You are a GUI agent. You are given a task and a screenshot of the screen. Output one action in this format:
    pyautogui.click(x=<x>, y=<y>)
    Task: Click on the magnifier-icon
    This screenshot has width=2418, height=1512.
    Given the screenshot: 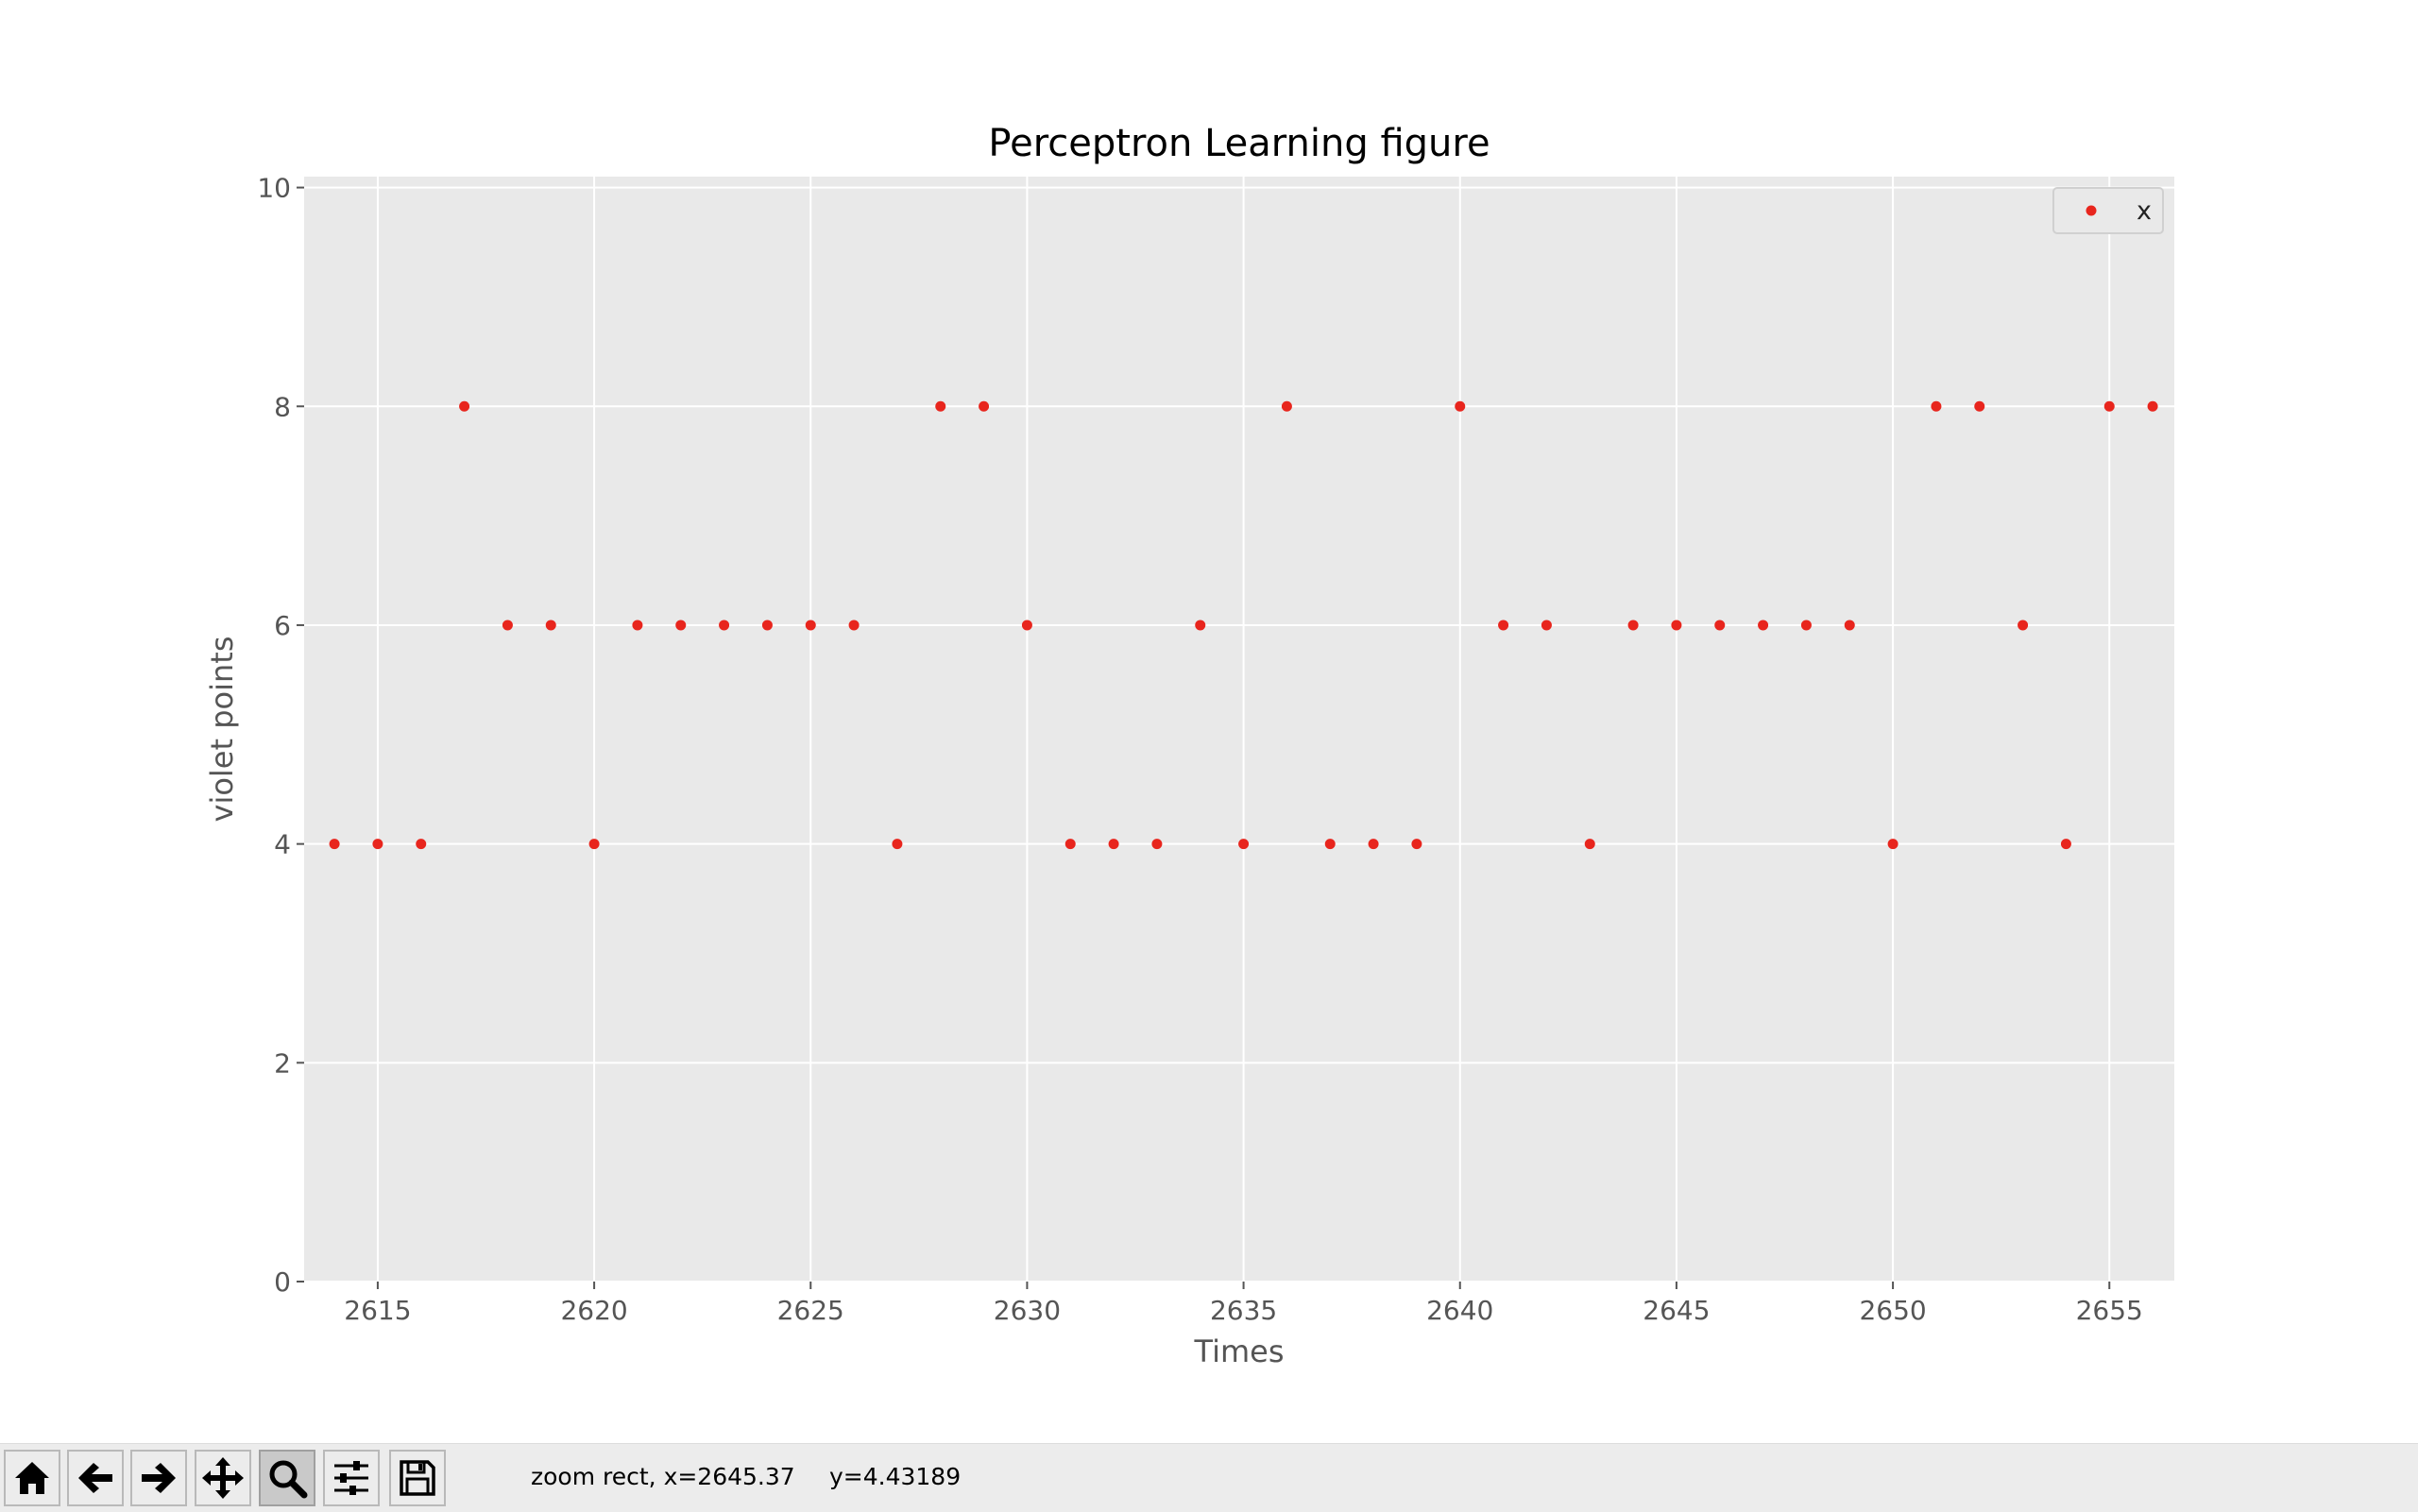 What is the action you would take?
    pyautogui.click(x=289, y=1479)
    